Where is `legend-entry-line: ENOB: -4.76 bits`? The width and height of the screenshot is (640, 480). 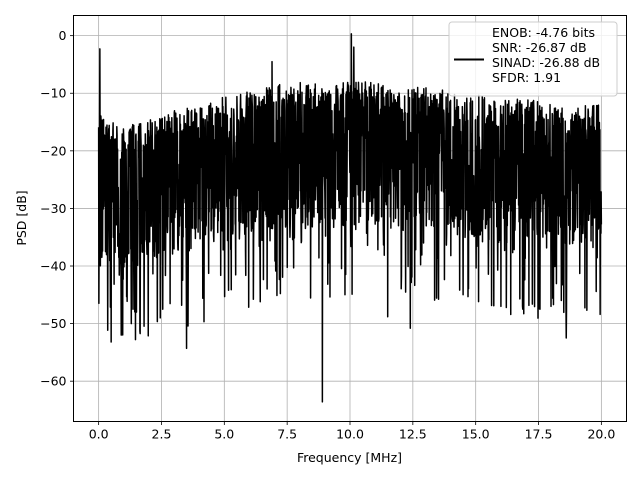
legend-entry-line: ENOB: -4.76 bits is located at coordinates (543, 32).